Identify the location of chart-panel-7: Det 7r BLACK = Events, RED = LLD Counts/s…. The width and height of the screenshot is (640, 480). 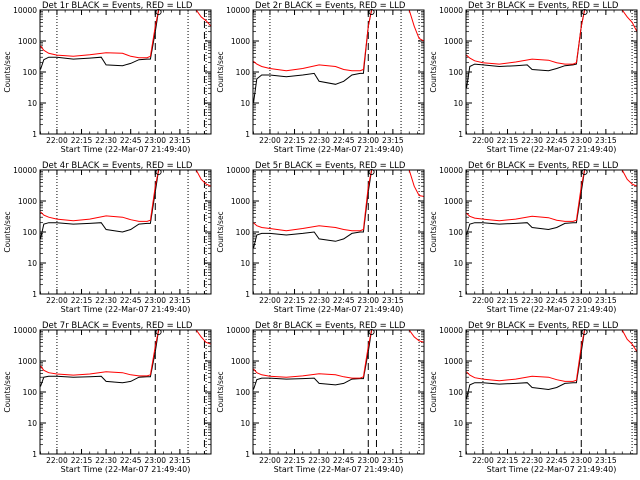
(107, 397).